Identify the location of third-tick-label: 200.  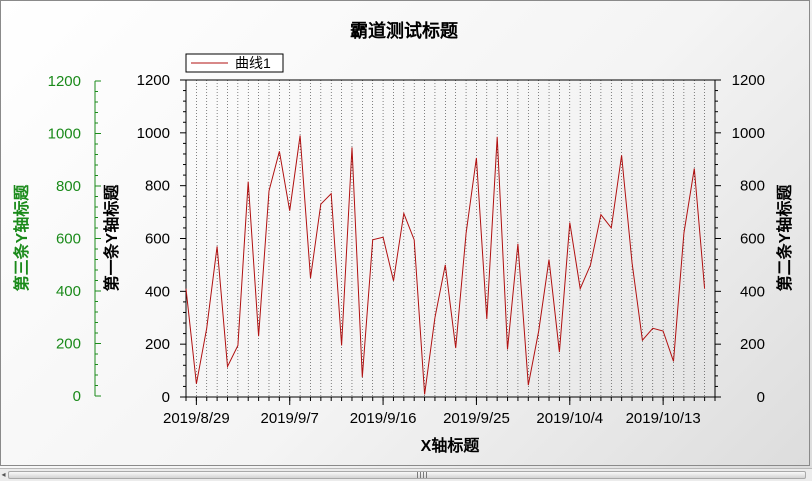
(68, 344).